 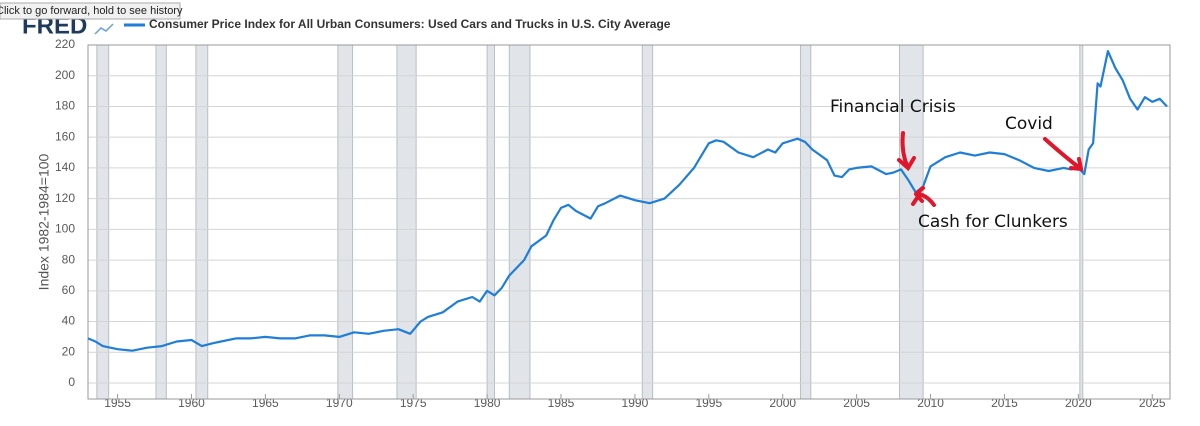 I want to click on x-tick-label: 1980, so click(x=487, y=403).